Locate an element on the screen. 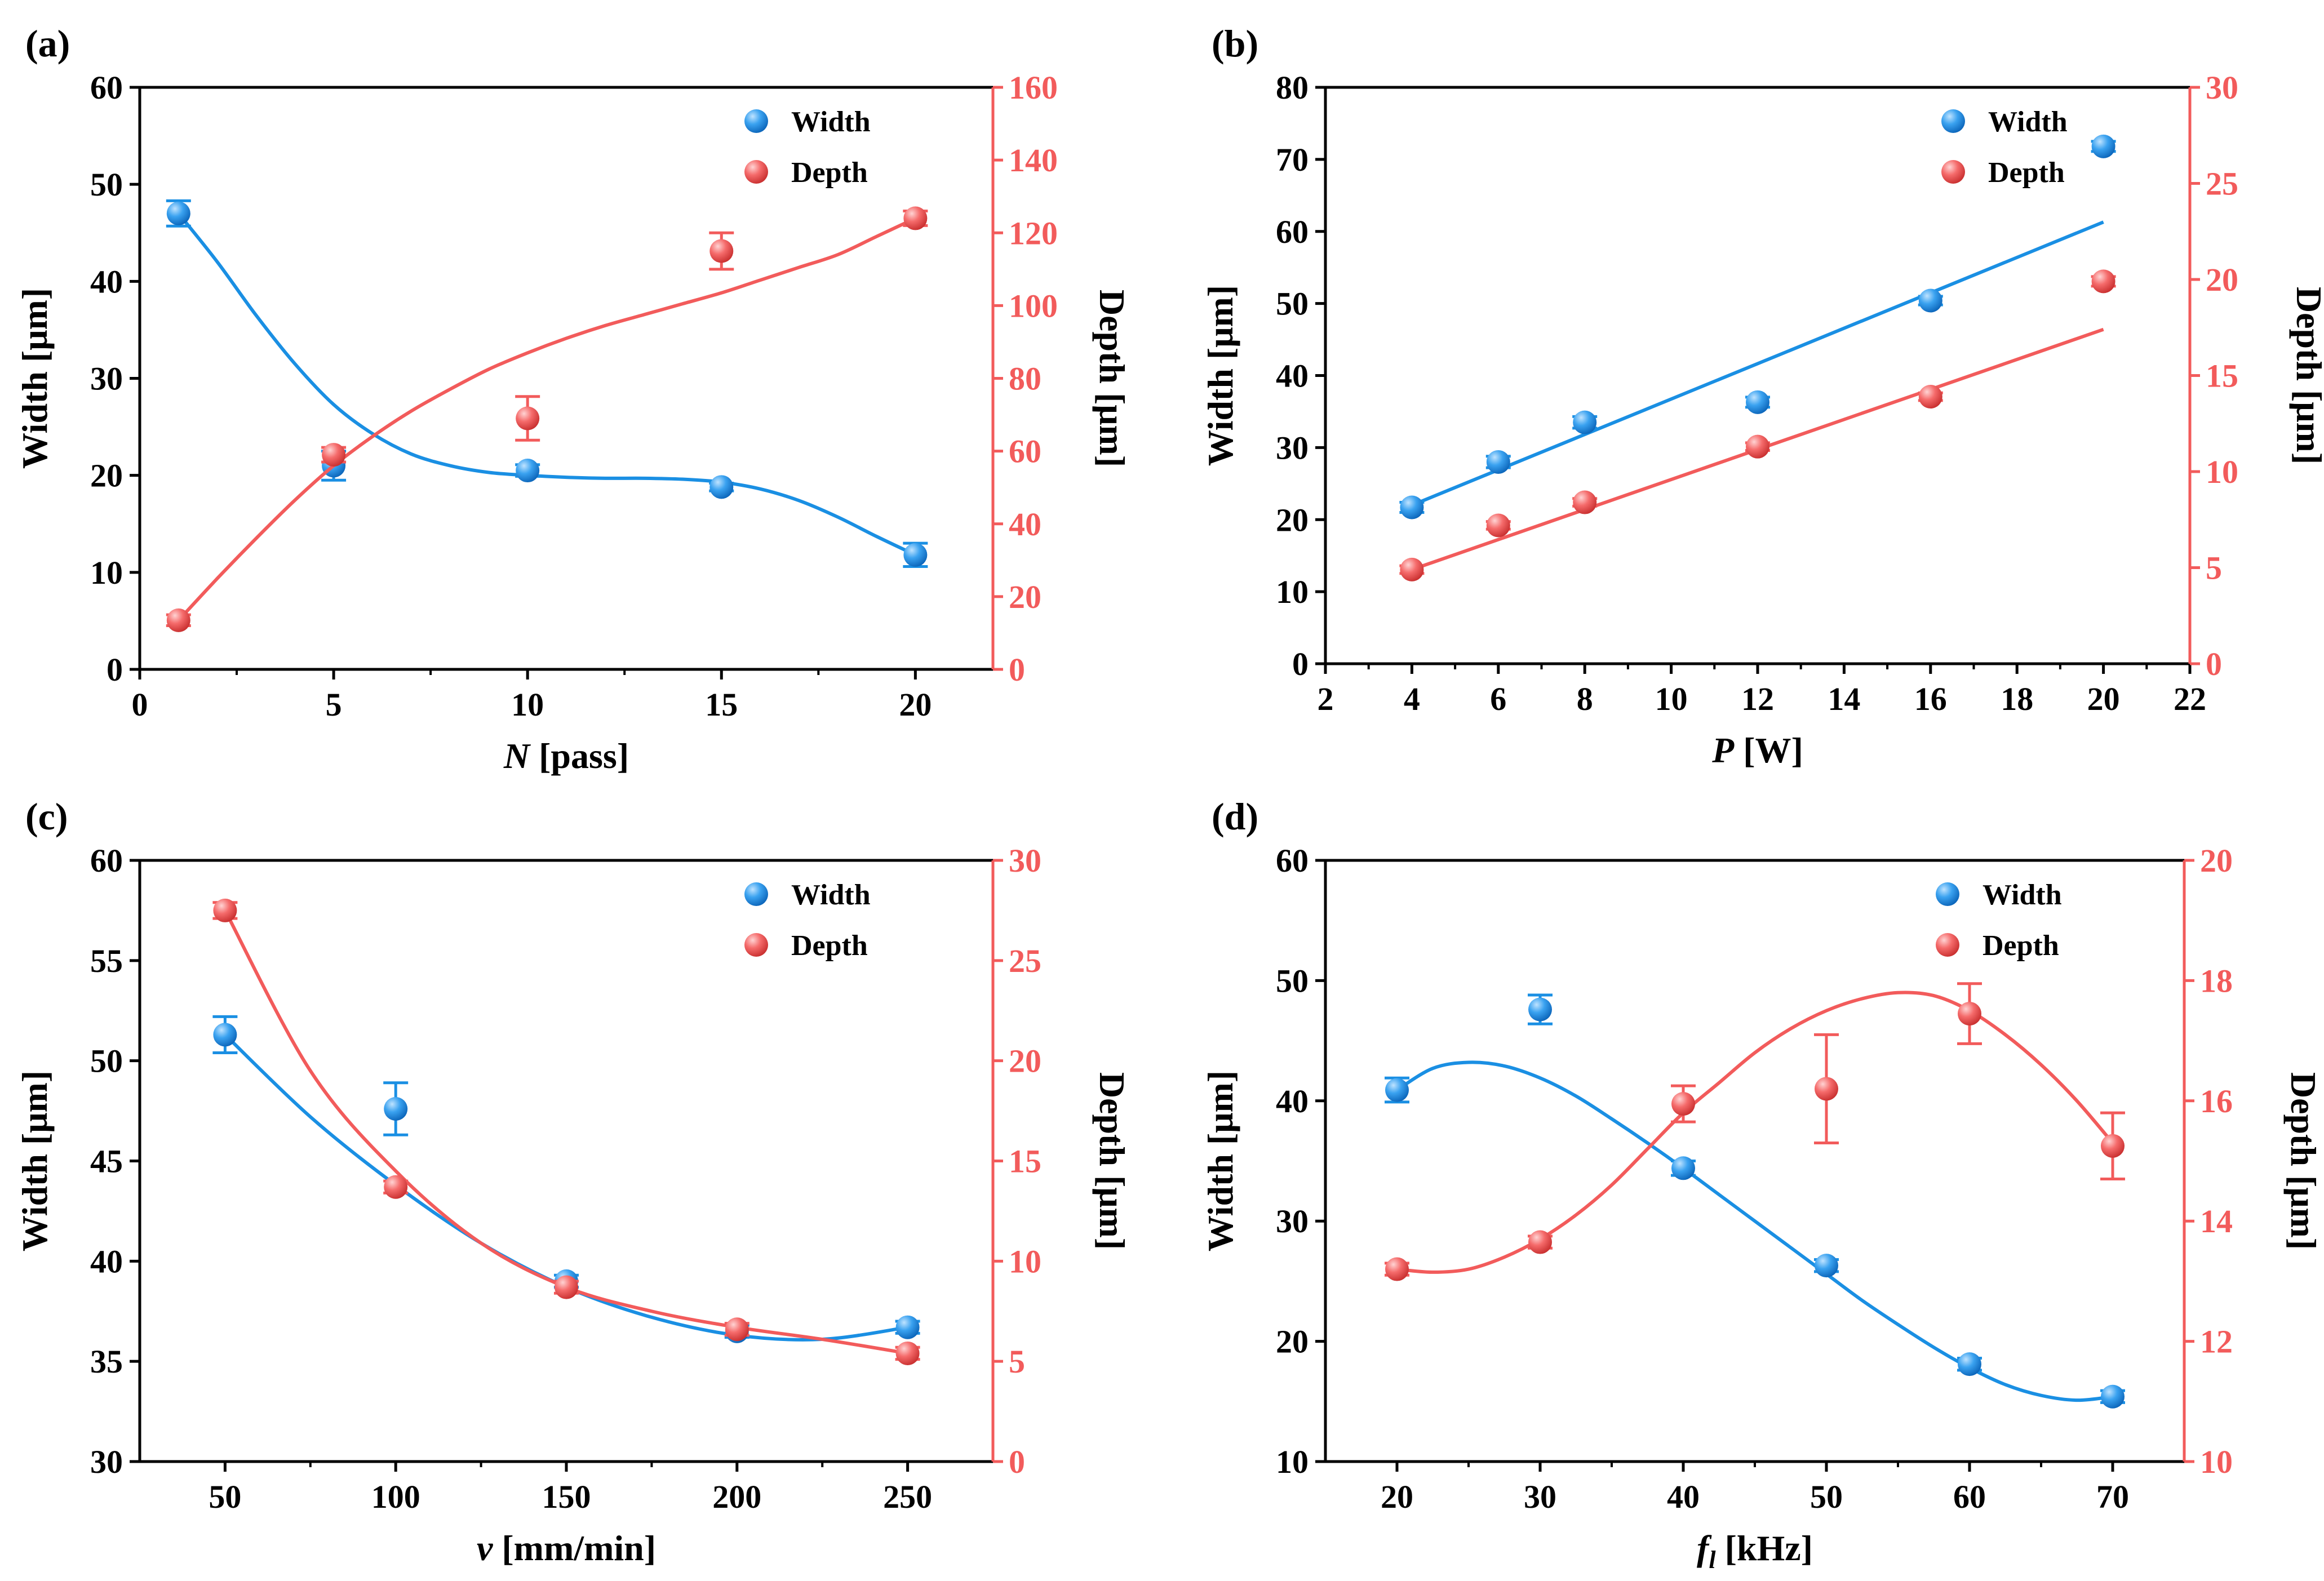 The image size is (2324, 1581). x-axis-title: N [pass] is located at coordinates (566, 756).